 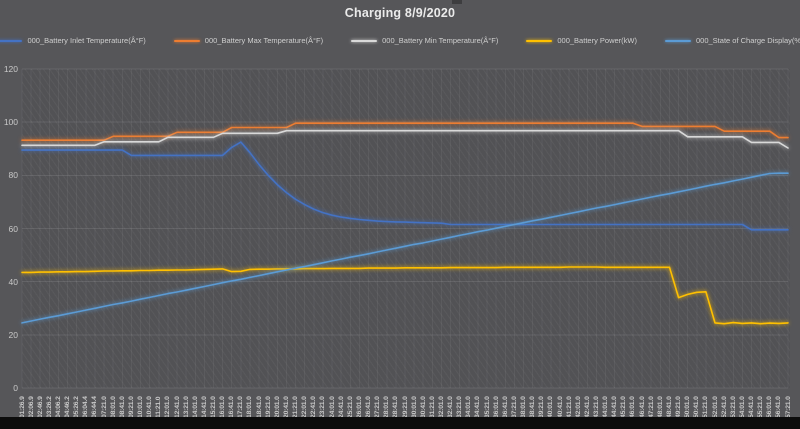 I want to click on x-tick-label: 04:46.2, so click(x=68, y=407).